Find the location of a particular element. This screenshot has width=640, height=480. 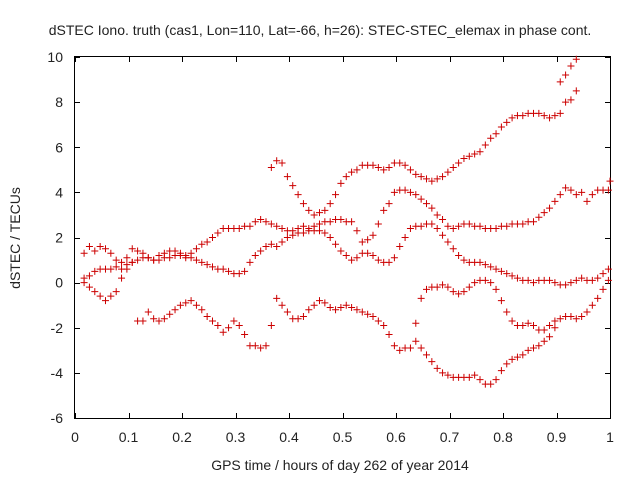

x-tick-label: 0.2 is located at coordinates (182, 437).